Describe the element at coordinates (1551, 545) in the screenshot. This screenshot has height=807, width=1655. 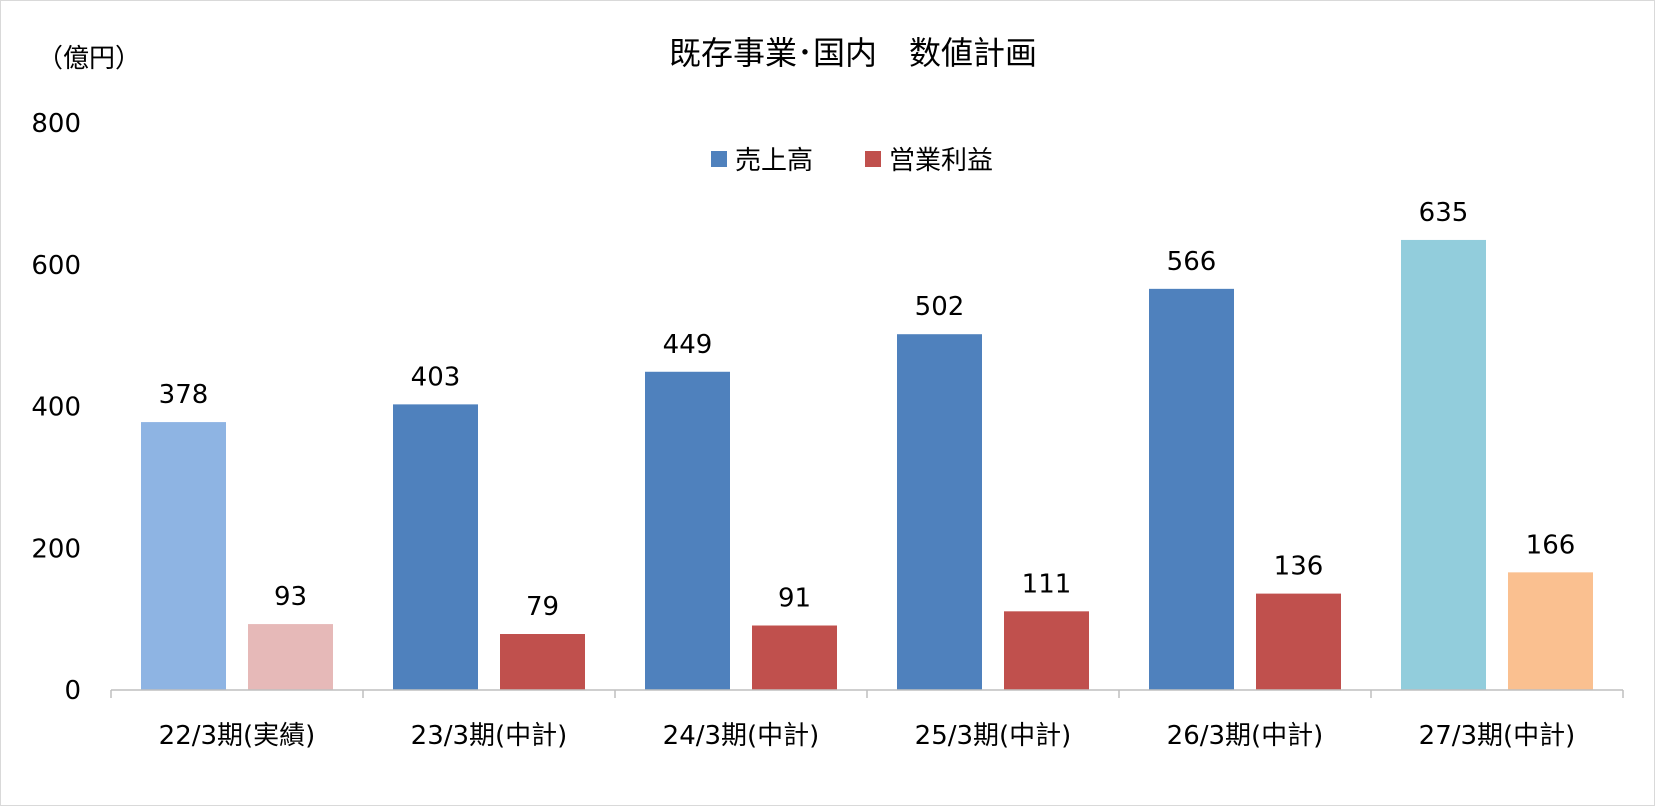
I see `data-label: 166` at that location.